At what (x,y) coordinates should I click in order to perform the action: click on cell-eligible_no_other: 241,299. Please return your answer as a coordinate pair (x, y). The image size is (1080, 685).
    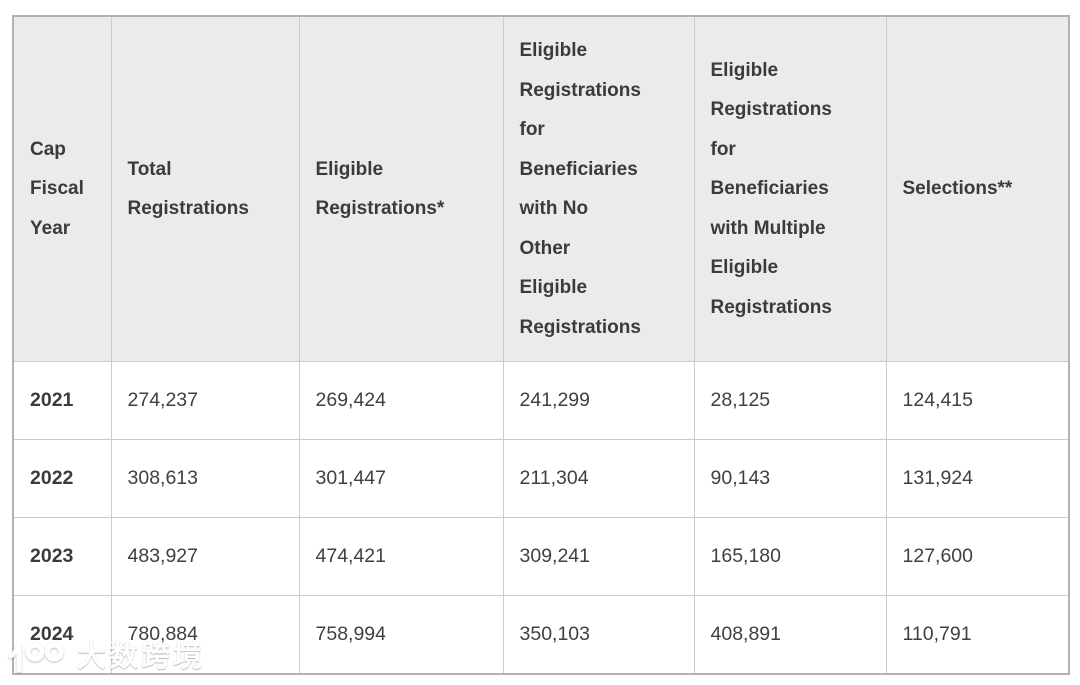
    Looking at the image, I should click on (598, 401).